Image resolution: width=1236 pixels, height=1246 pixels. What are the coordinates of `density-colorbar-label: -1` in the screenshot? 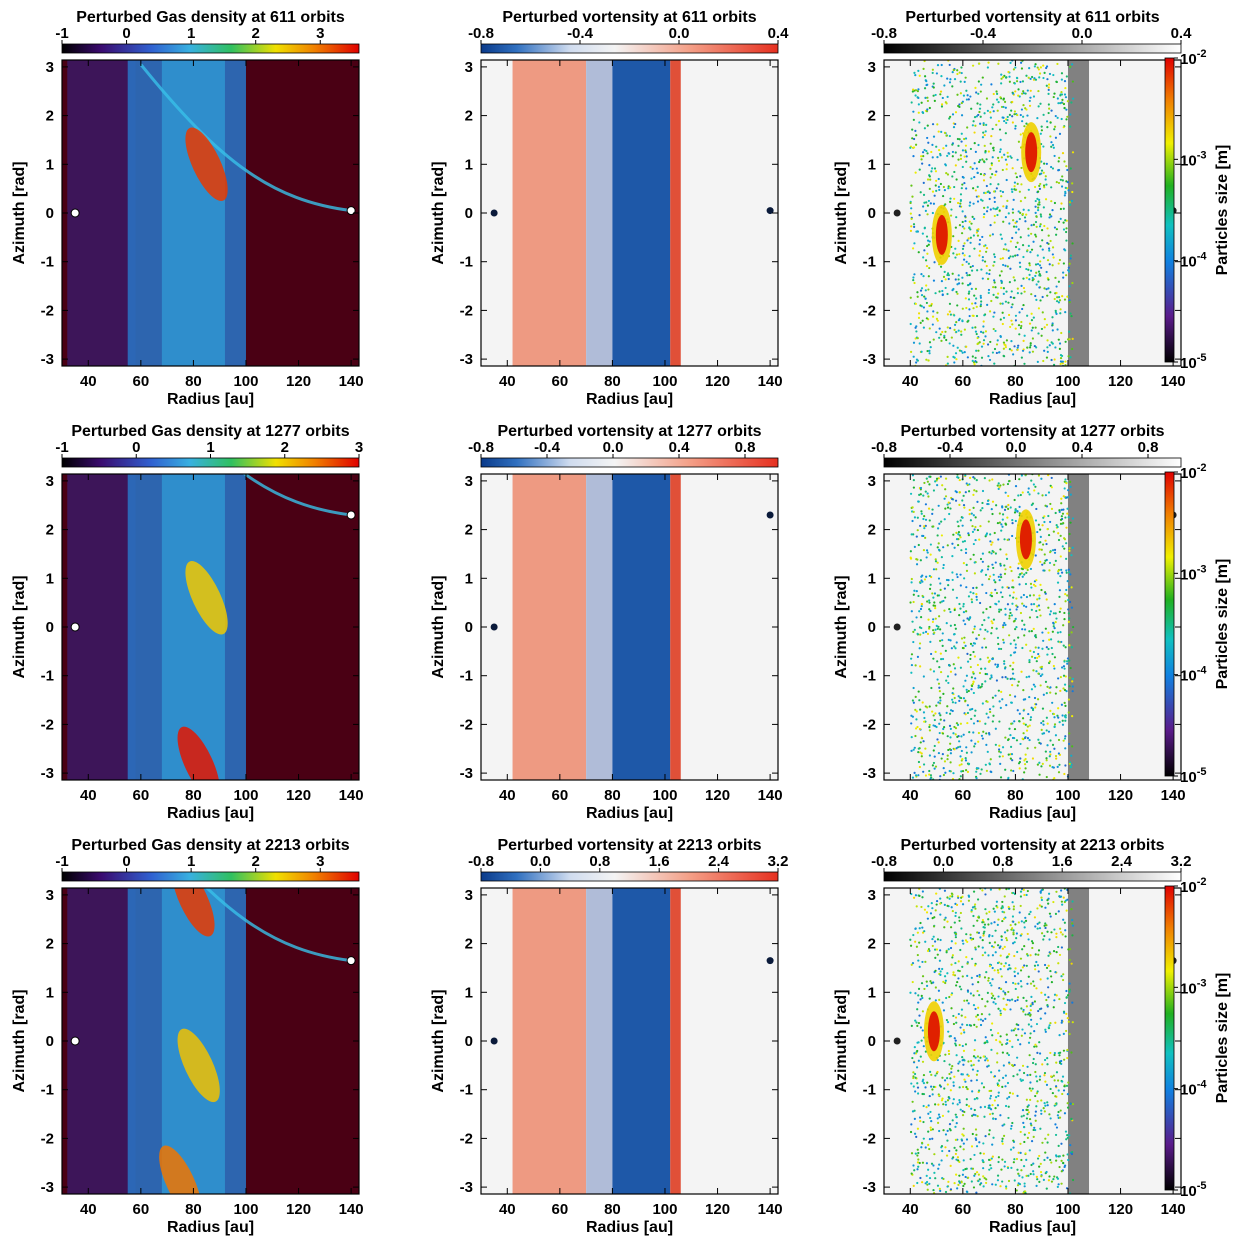 It's located at (61, 33).